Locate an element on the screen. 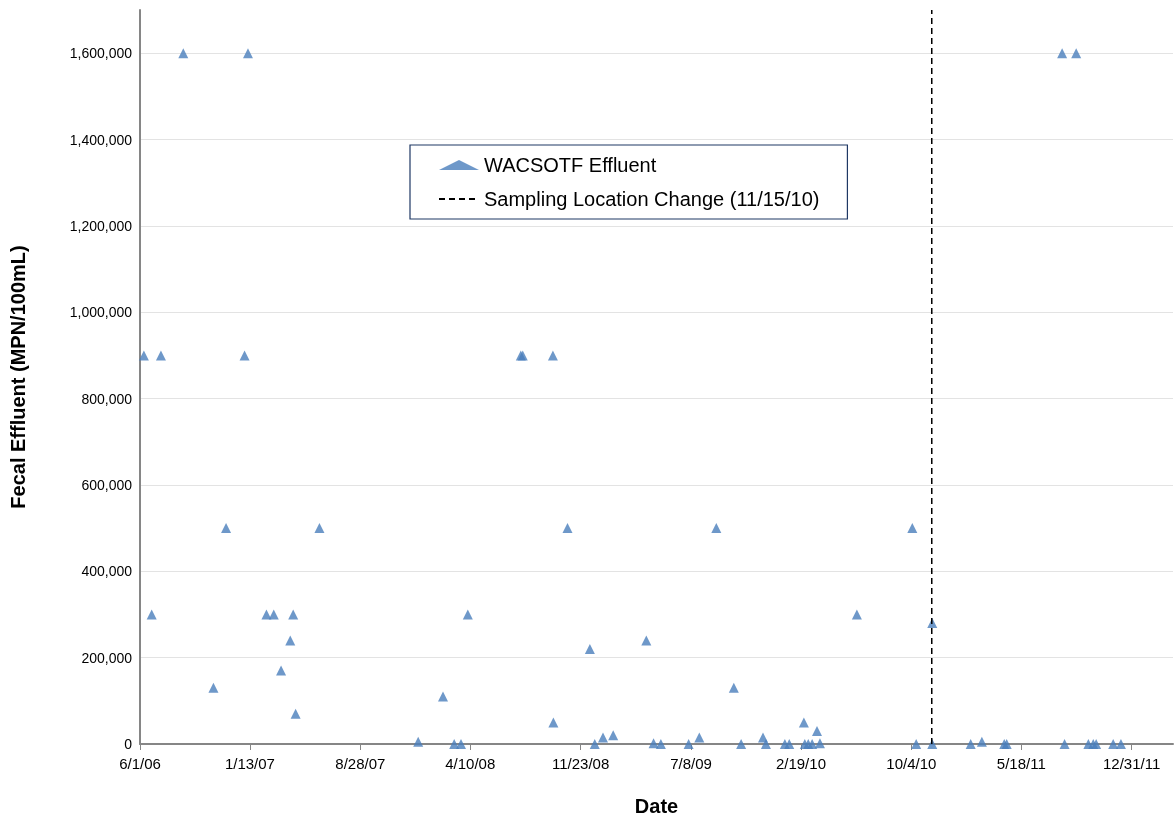 This screenshot has width=1174, height=824. x-tick-label: 11/23/08 is located at coordinates (580, 763).